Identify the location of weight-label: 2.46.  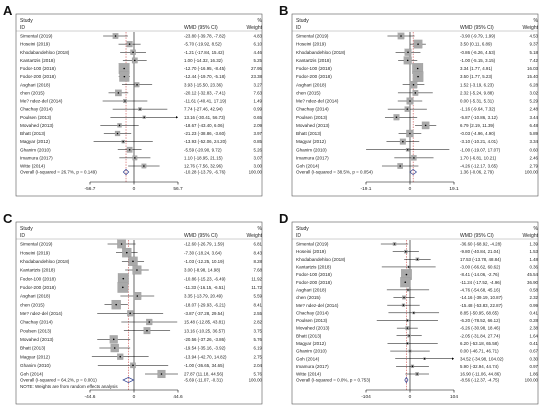
(533, 157).